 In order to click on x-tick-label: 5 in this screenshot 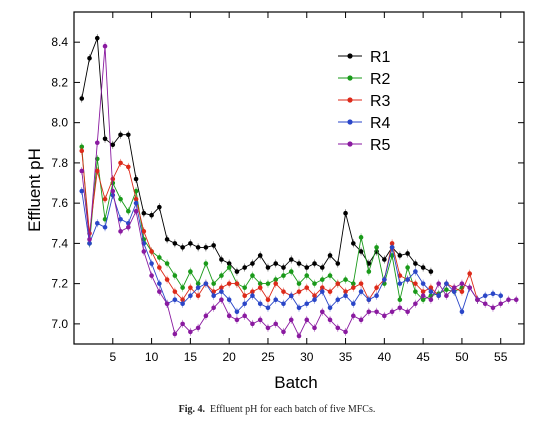, I will do `click(112, 357)`.